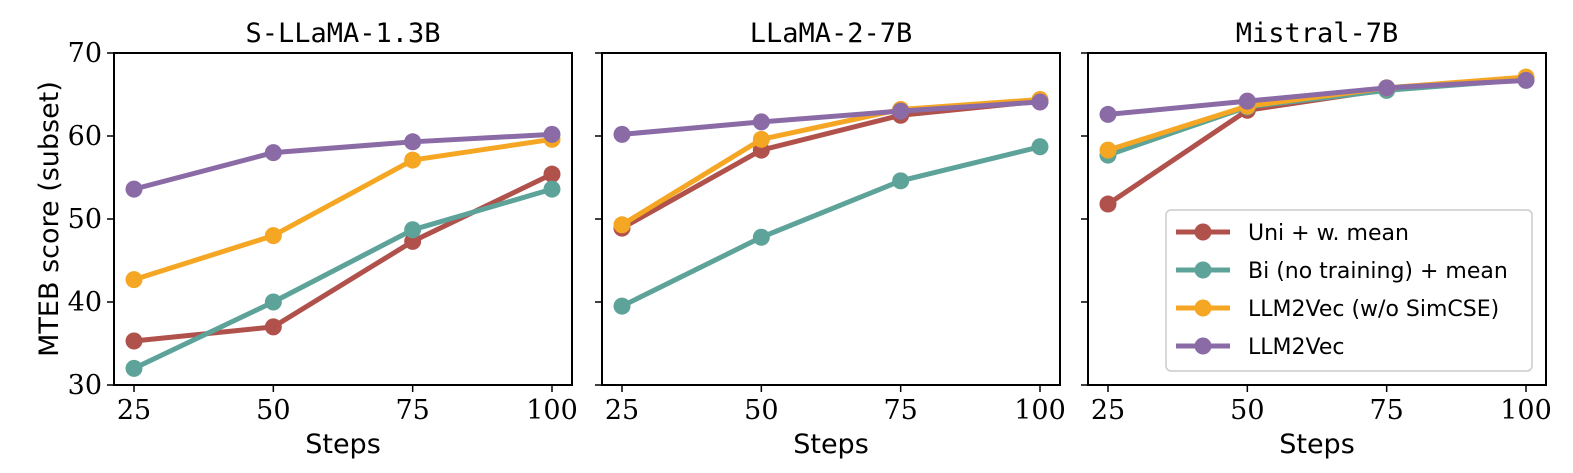 The image size is (1573, 473). Describe the element at coordinates (831, 33) in the screenshot. I see `chart-title: LLaMA-2-7B` at that location.